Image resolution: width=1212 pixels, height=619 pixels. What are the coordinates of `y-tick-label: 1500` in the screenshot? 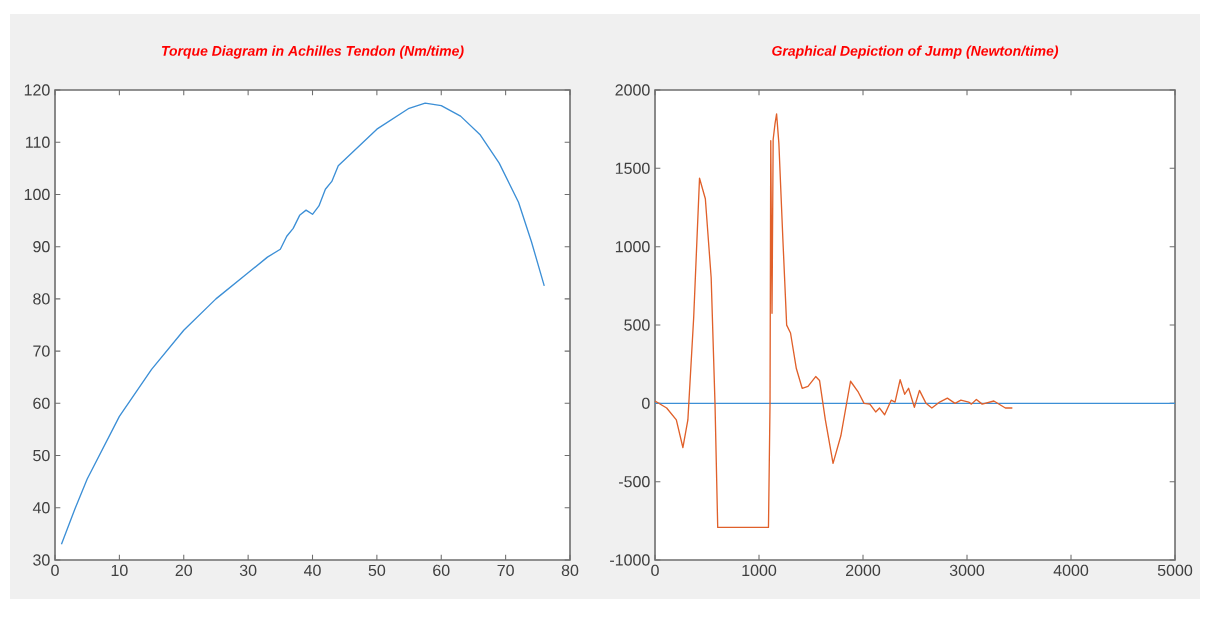 It's located at (632, 168).